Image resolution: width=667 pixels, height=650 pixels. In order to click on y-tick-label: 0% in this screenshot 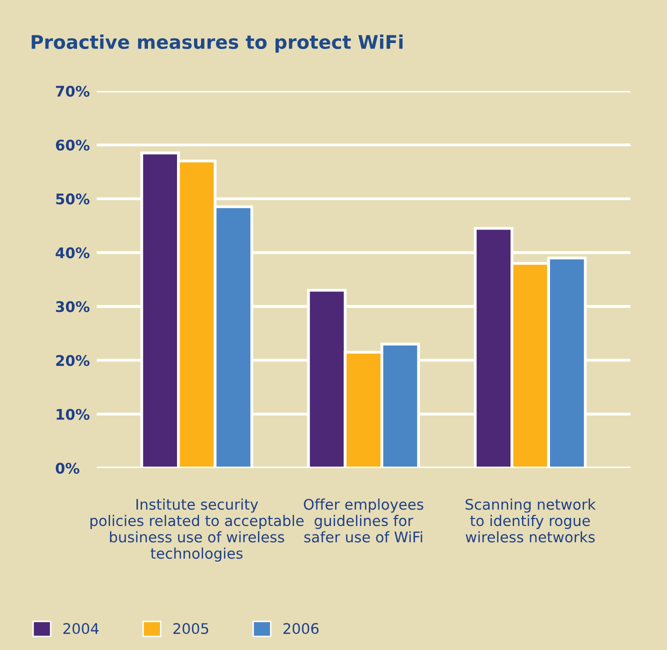, I will do `click(68, 468)`.